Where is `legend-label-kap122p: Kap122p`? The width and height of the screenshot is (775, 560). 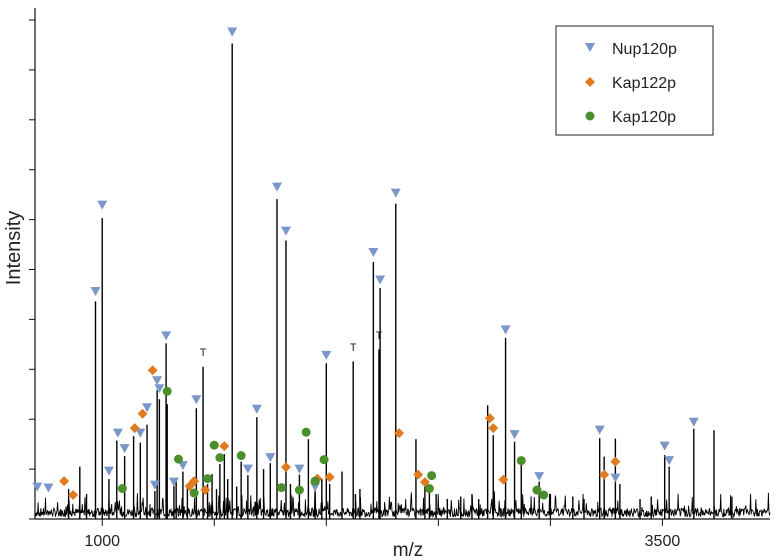
legend-label-kap122p: Kap122p is located at coordinates (644, 83).